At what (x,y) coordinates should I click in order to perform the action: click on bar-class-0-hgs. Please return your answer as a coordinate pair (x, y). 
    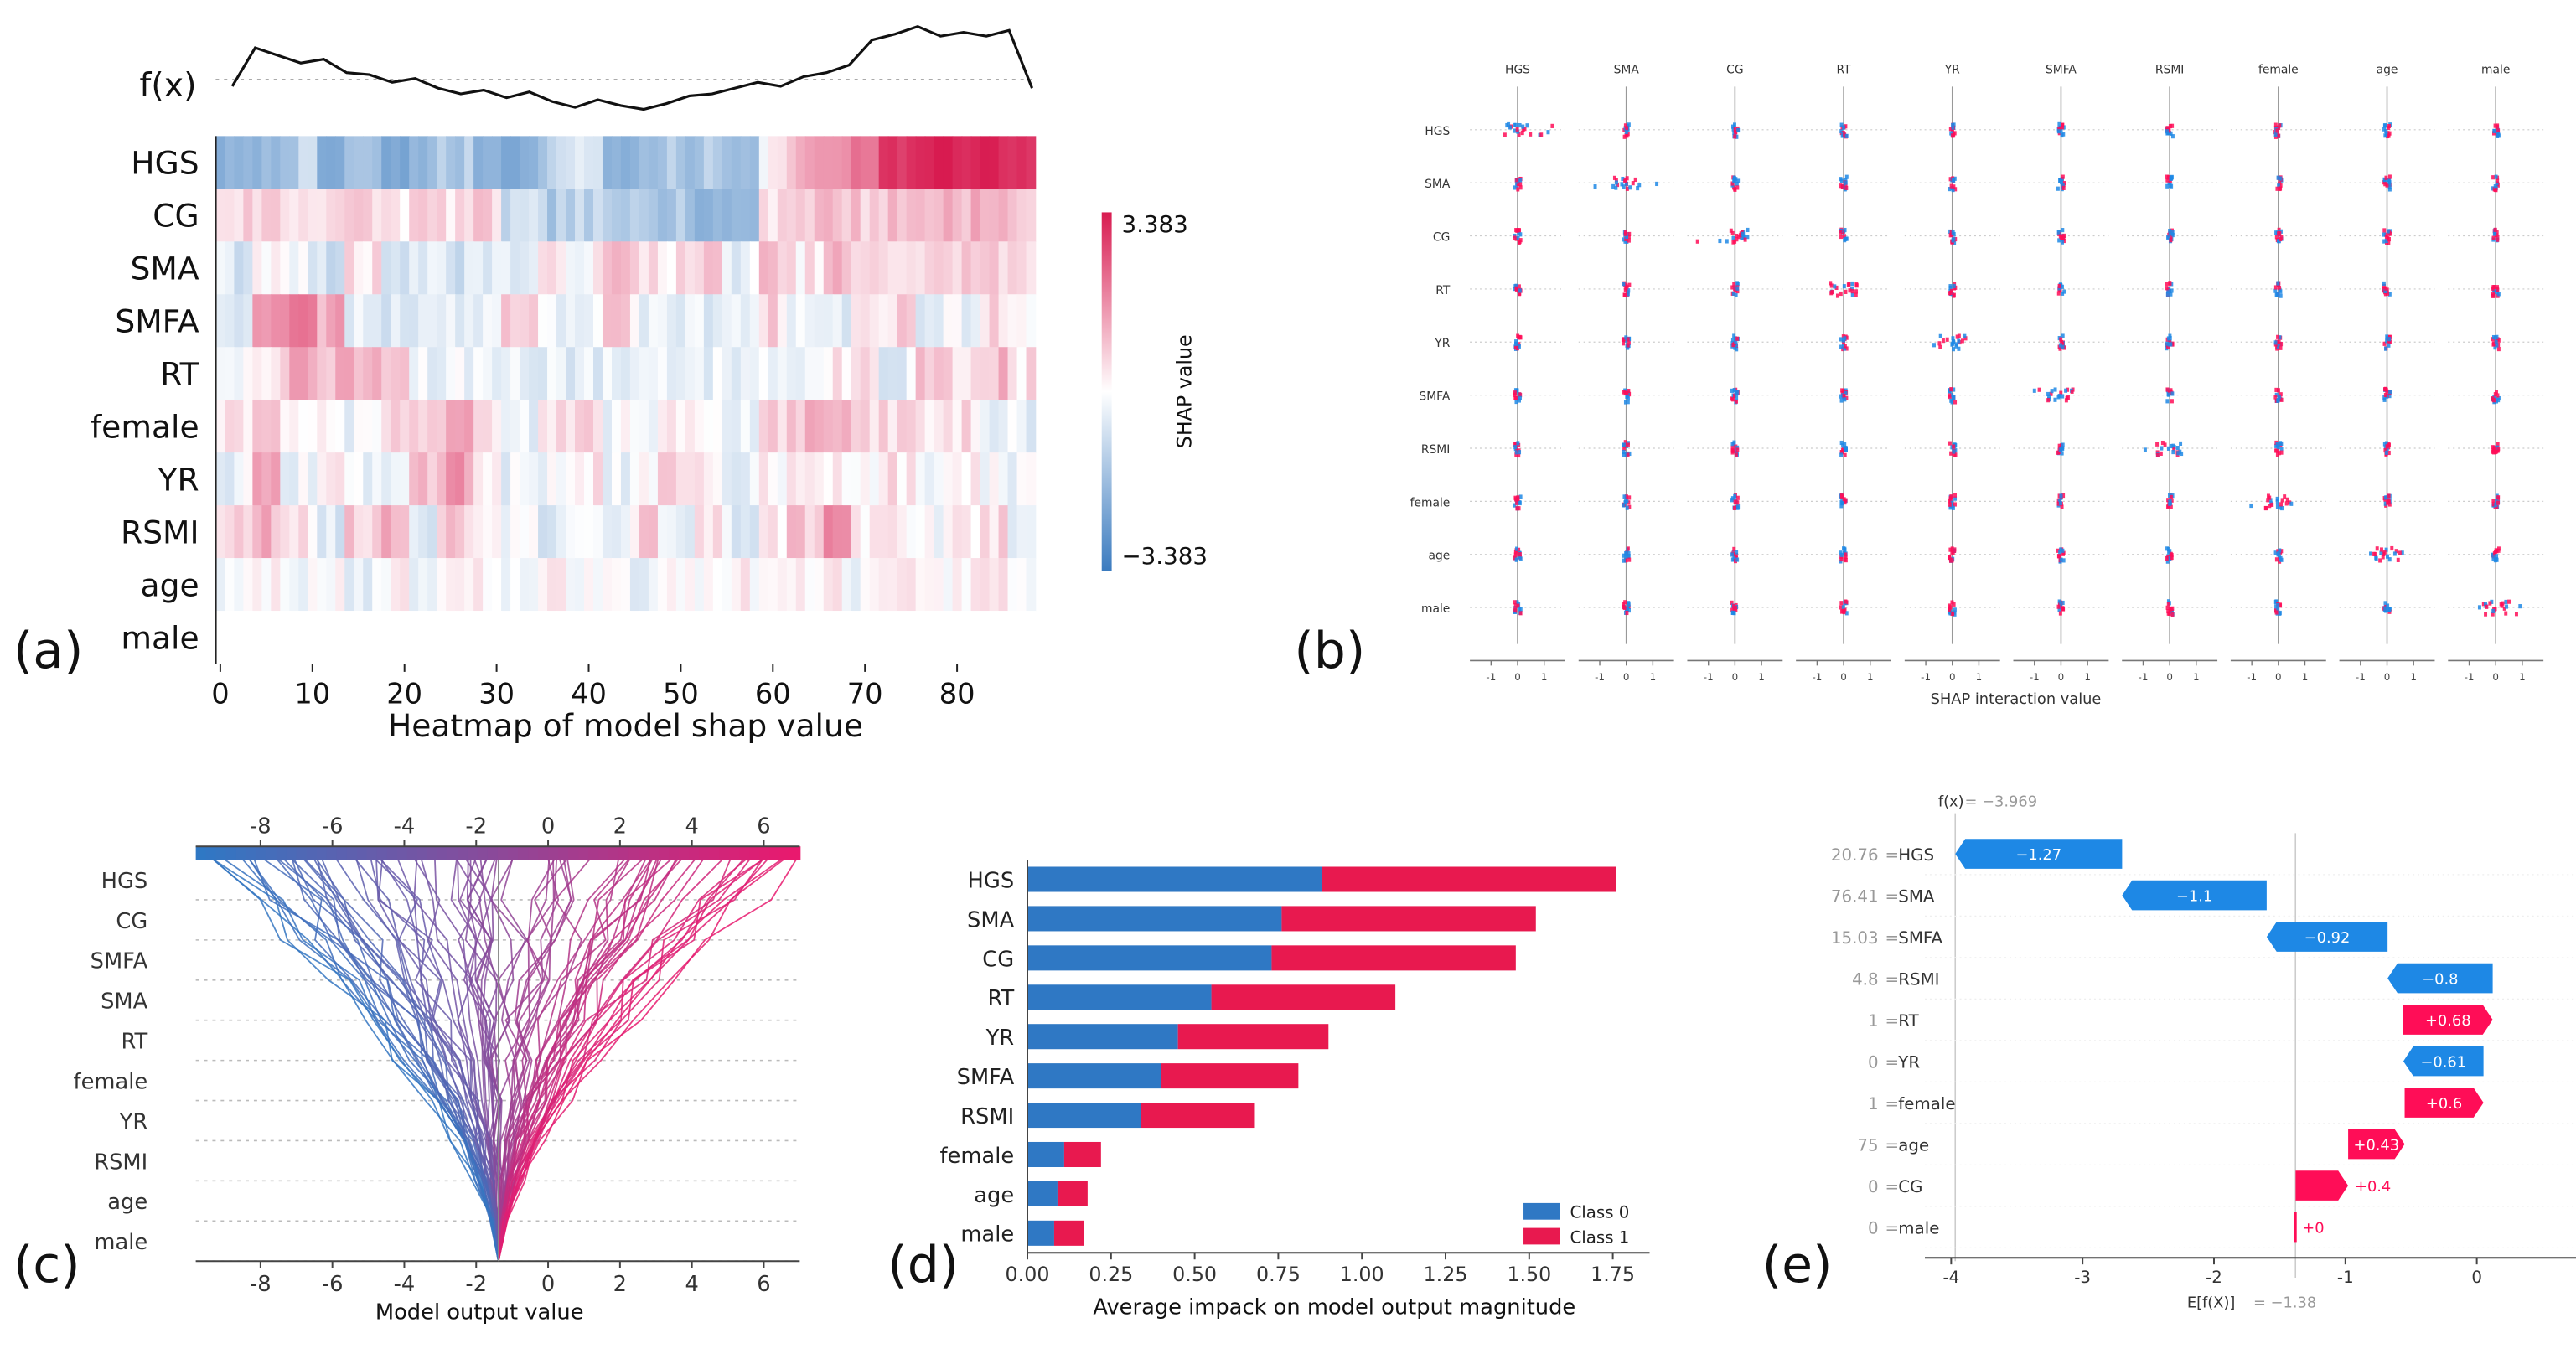
    Looking at the image, I should click on (1174, 879).